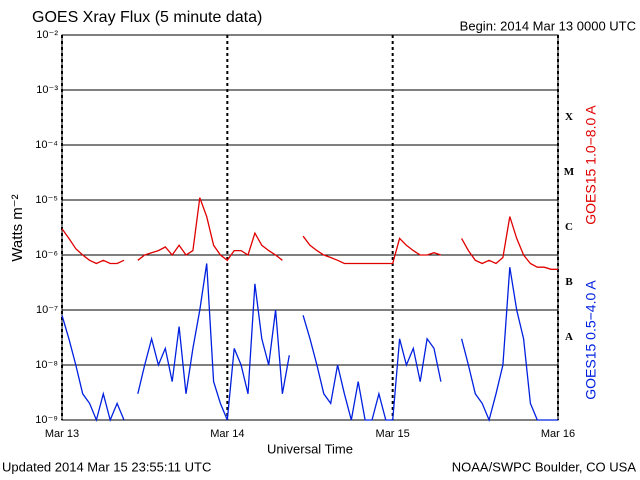  Describe the element at coordinates (548, 25) in the screenshot. I see `chart-subtitle: Begin: 2014 Mar 13 0000 UTC` at that location.